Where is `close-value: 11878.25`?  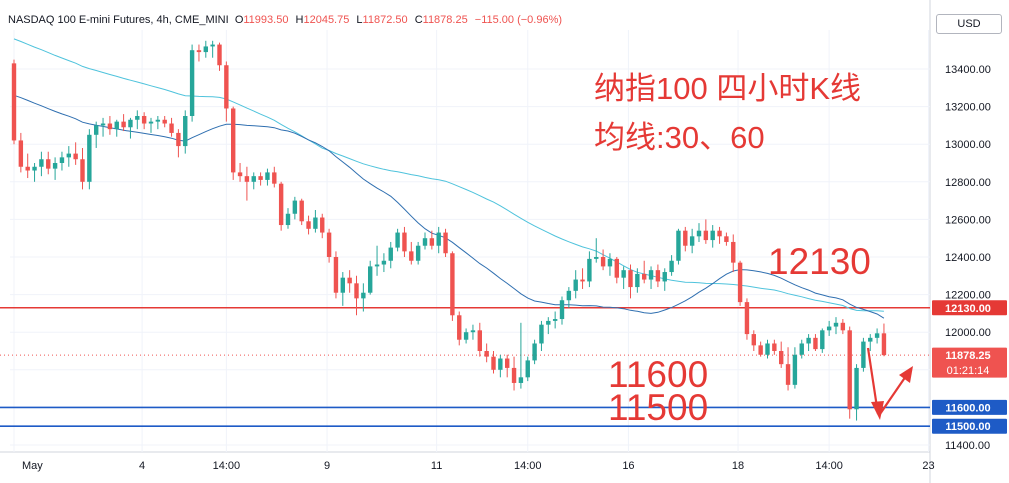 close-value: 11878.25 is located at coordinates (445, 20).